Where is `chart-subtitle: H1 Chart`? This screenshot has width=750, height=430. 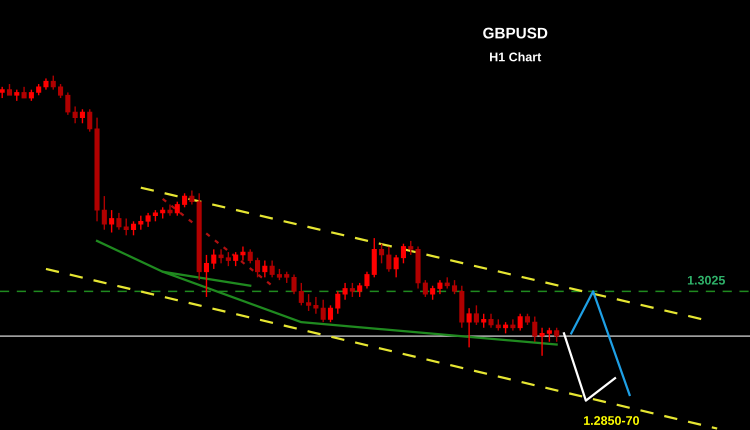 chart-subtitle: H1 Chart is located at coordinates (516, 57).